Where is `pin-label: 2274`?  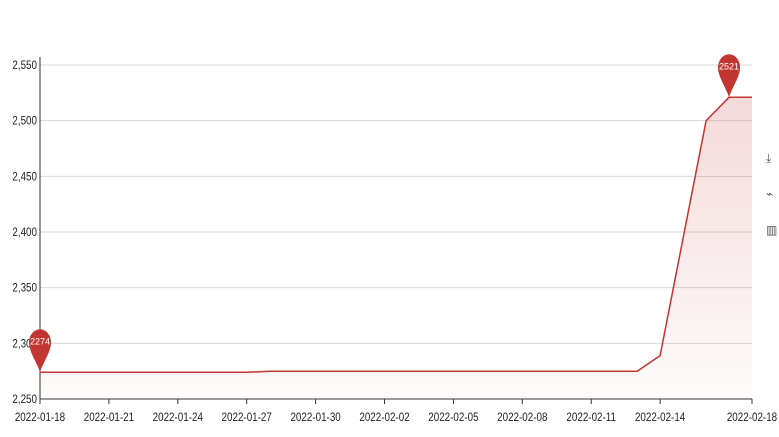 pin-label: 2274 is located at coordinates (40, 341).